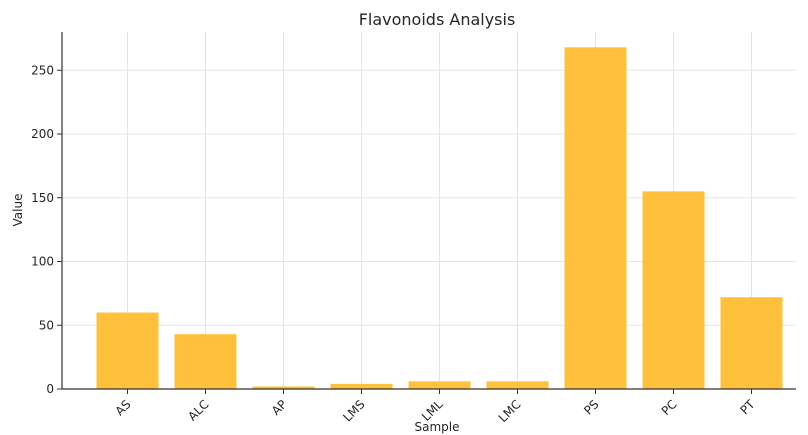  Describe the element at coordinates (42, 134) in the screenshot. I see `y-tick-label: 200` at that location.